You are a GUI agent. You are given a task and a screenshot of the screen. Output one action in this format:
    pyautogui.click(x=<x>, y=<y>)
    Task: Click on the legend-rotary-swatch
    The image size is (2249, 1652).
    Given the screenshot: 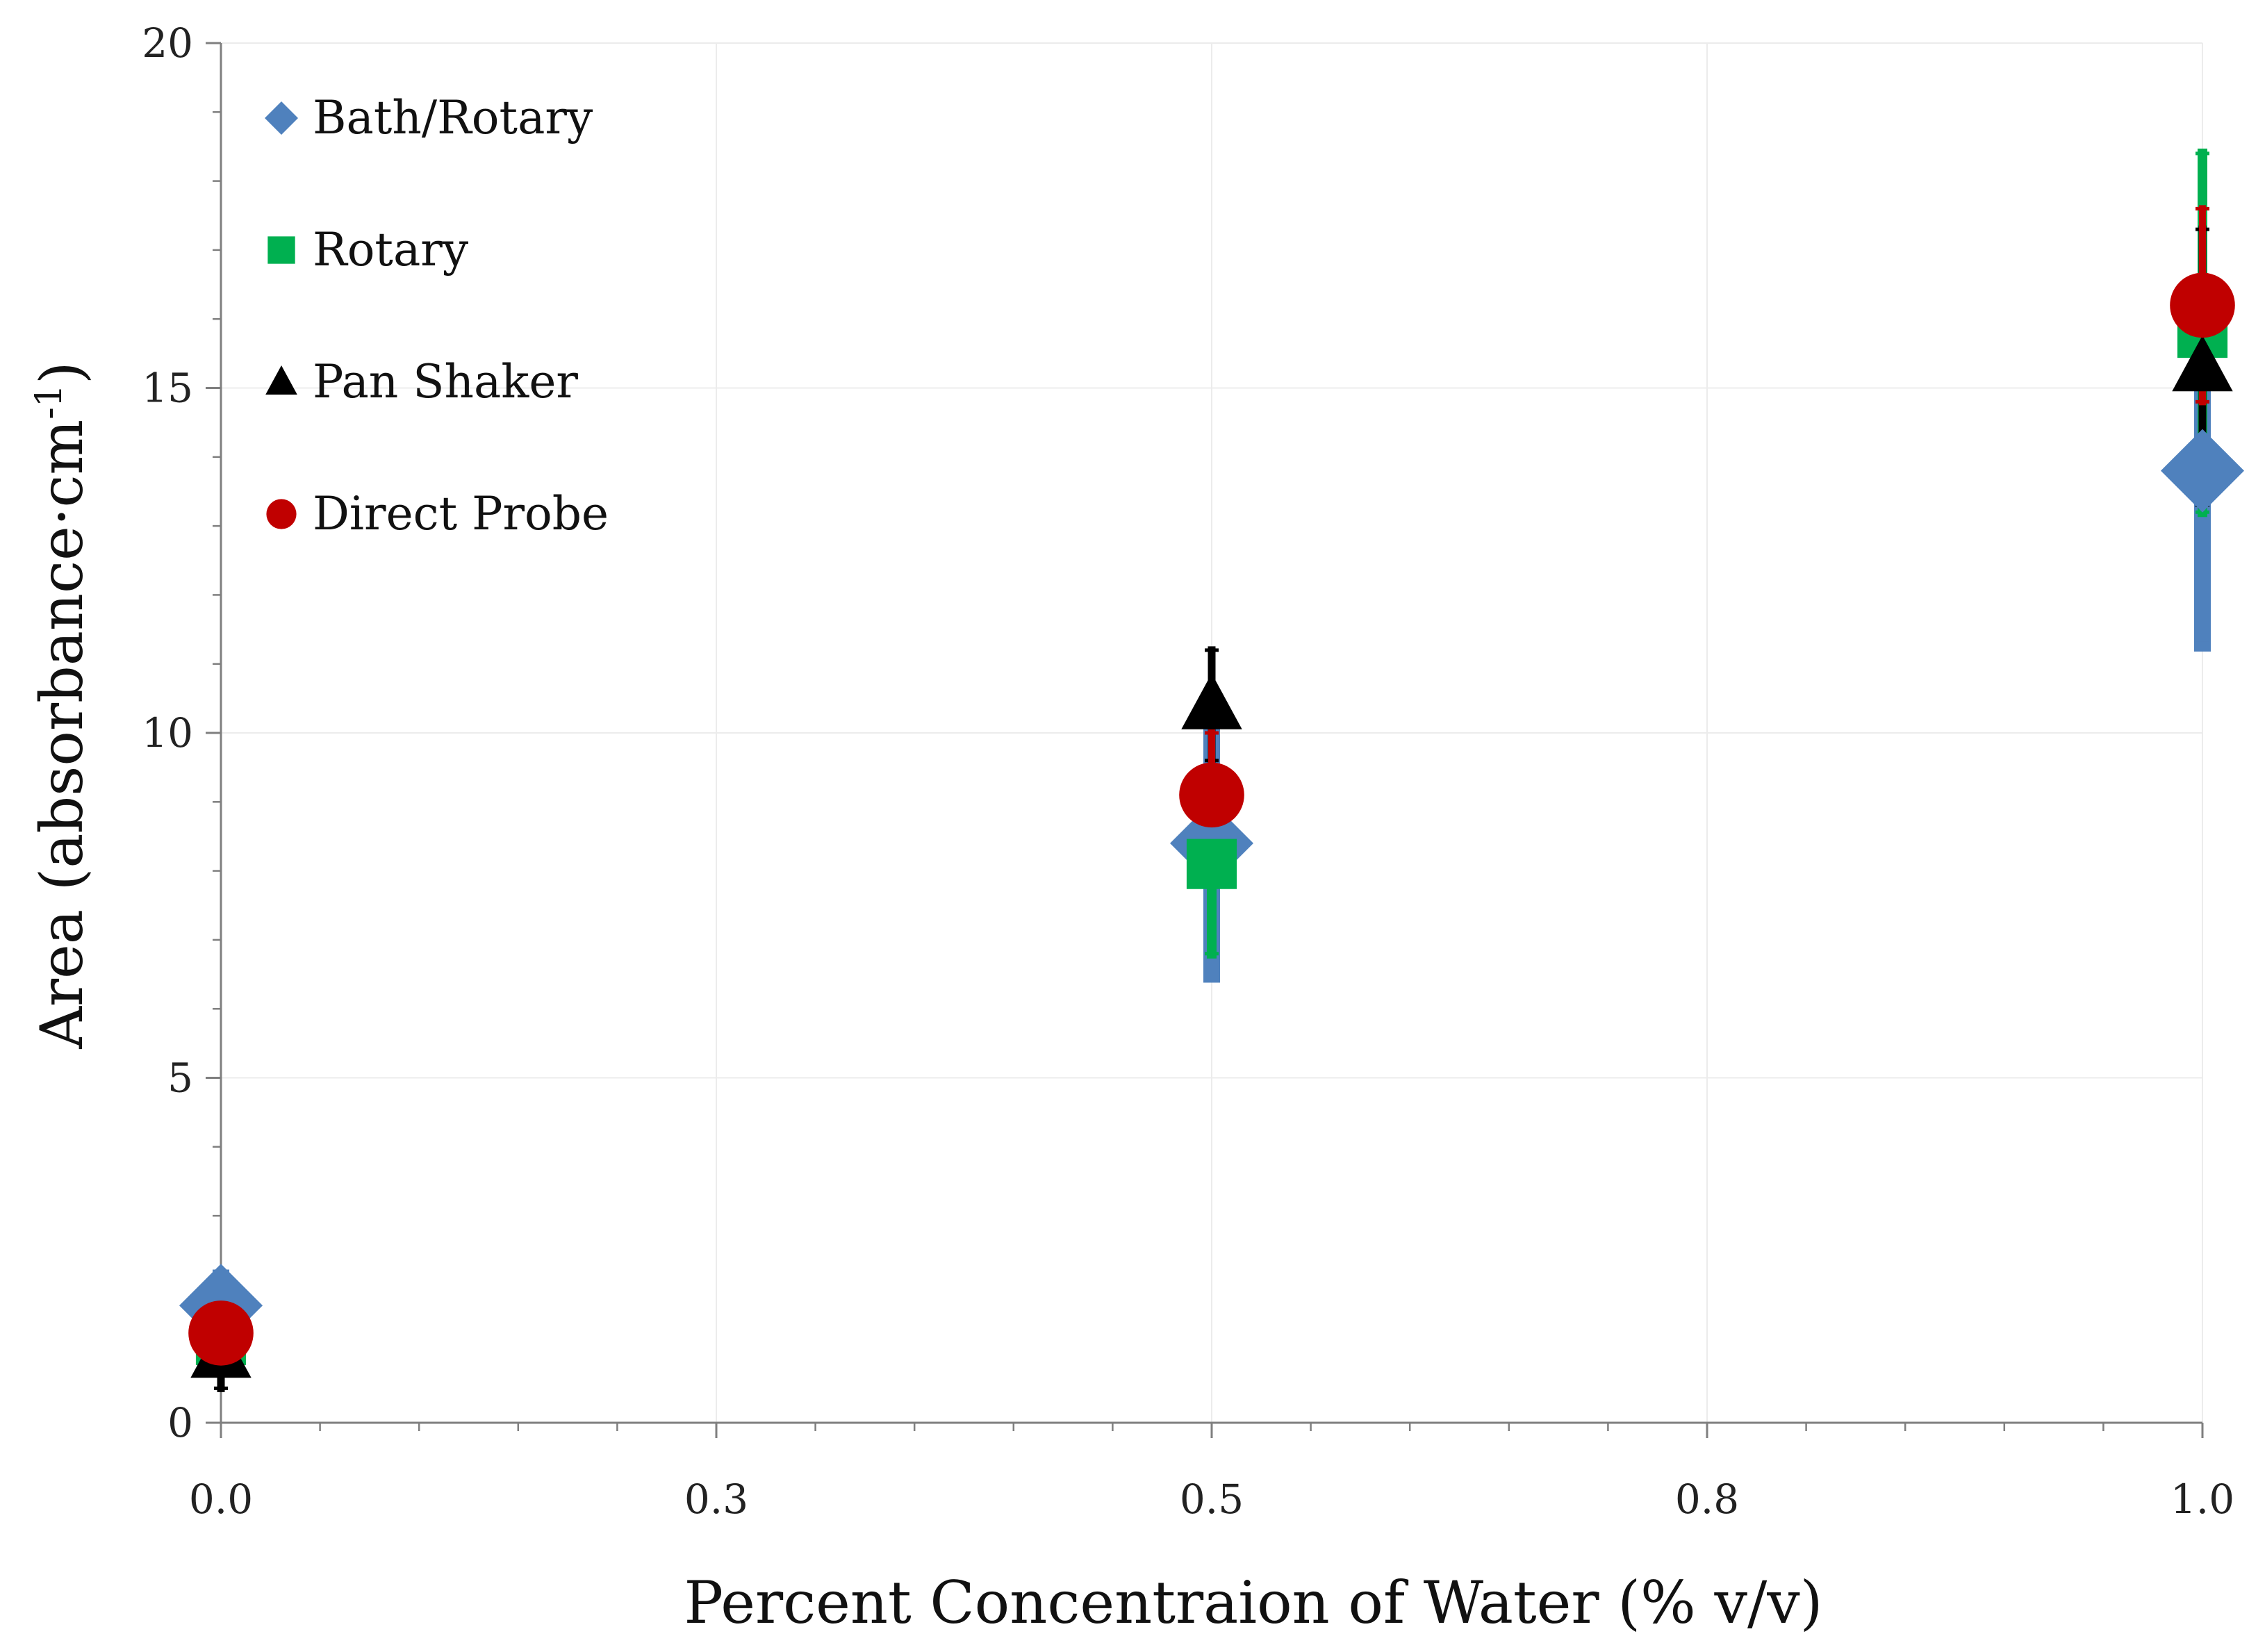 What is the action you would take?
    pyautogui.click(x=281, y=250)
    